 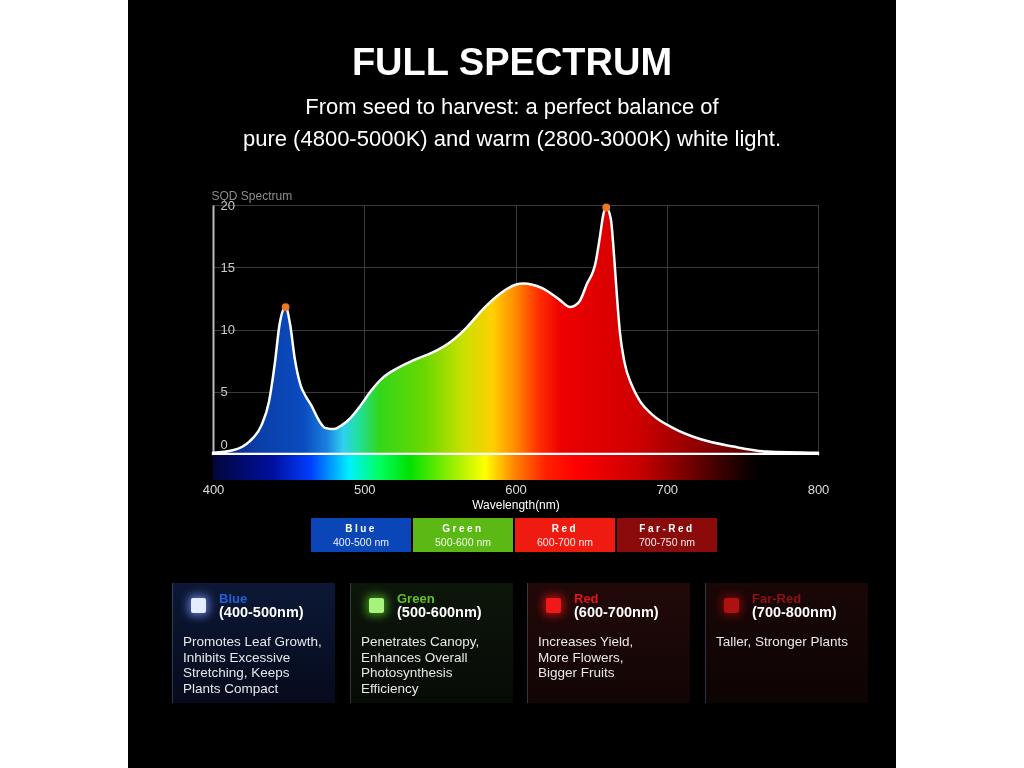 What do you see at coordinates (565, 535) in the screenshot?
I see `band-chip: Red 600-700 nm` at bounding box center [565, 535].